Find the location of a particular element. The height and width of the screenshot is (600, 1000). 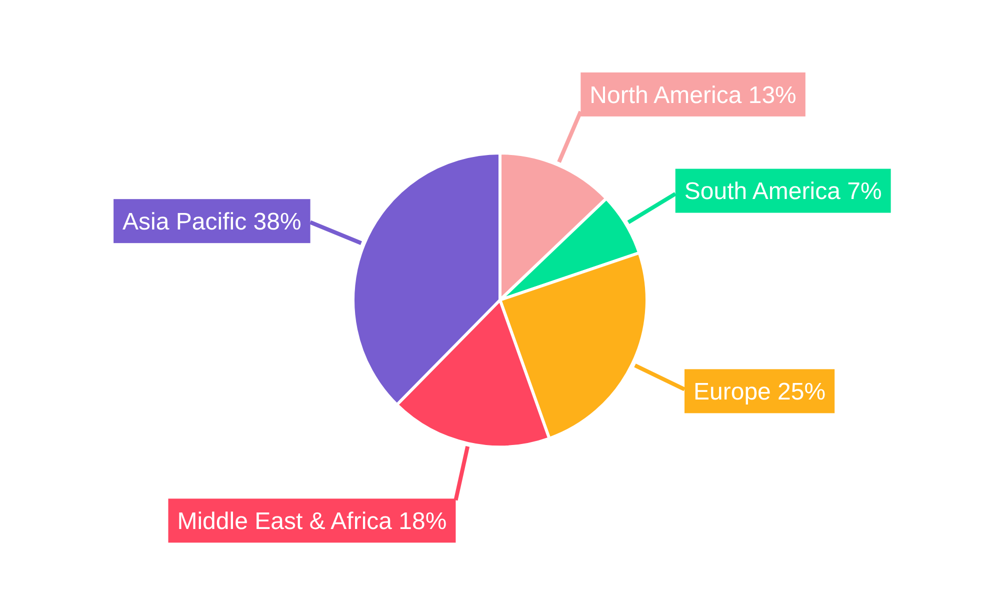

slice-label: Middle East & Africa 18% is located at coordinates (312, 522).